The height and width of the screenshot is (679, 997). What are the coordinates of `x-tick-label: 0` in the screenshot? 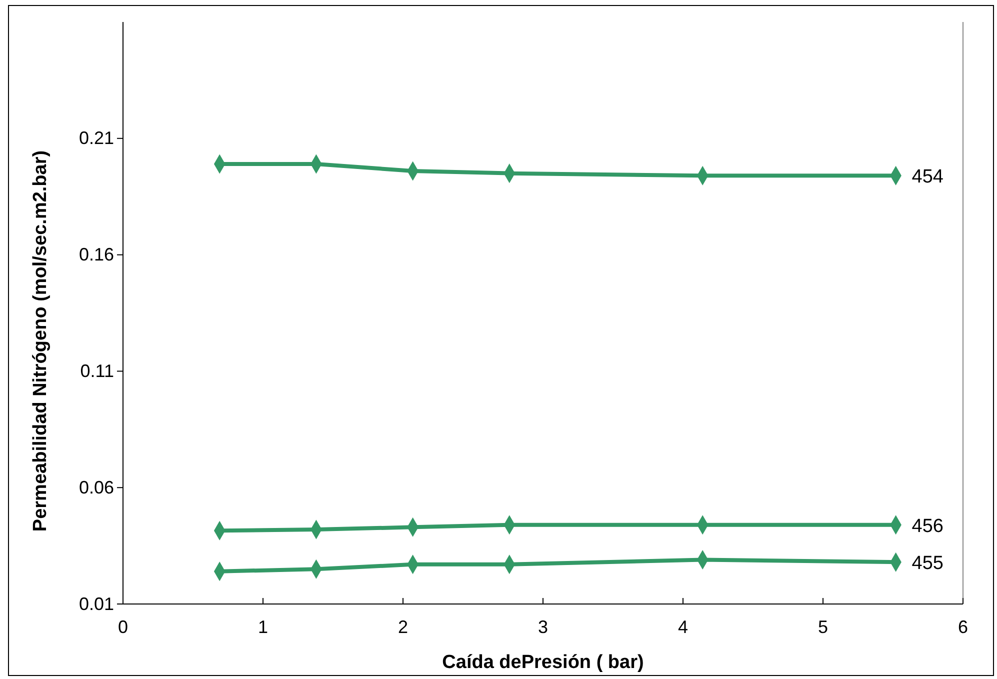 It's located at (123, 626).